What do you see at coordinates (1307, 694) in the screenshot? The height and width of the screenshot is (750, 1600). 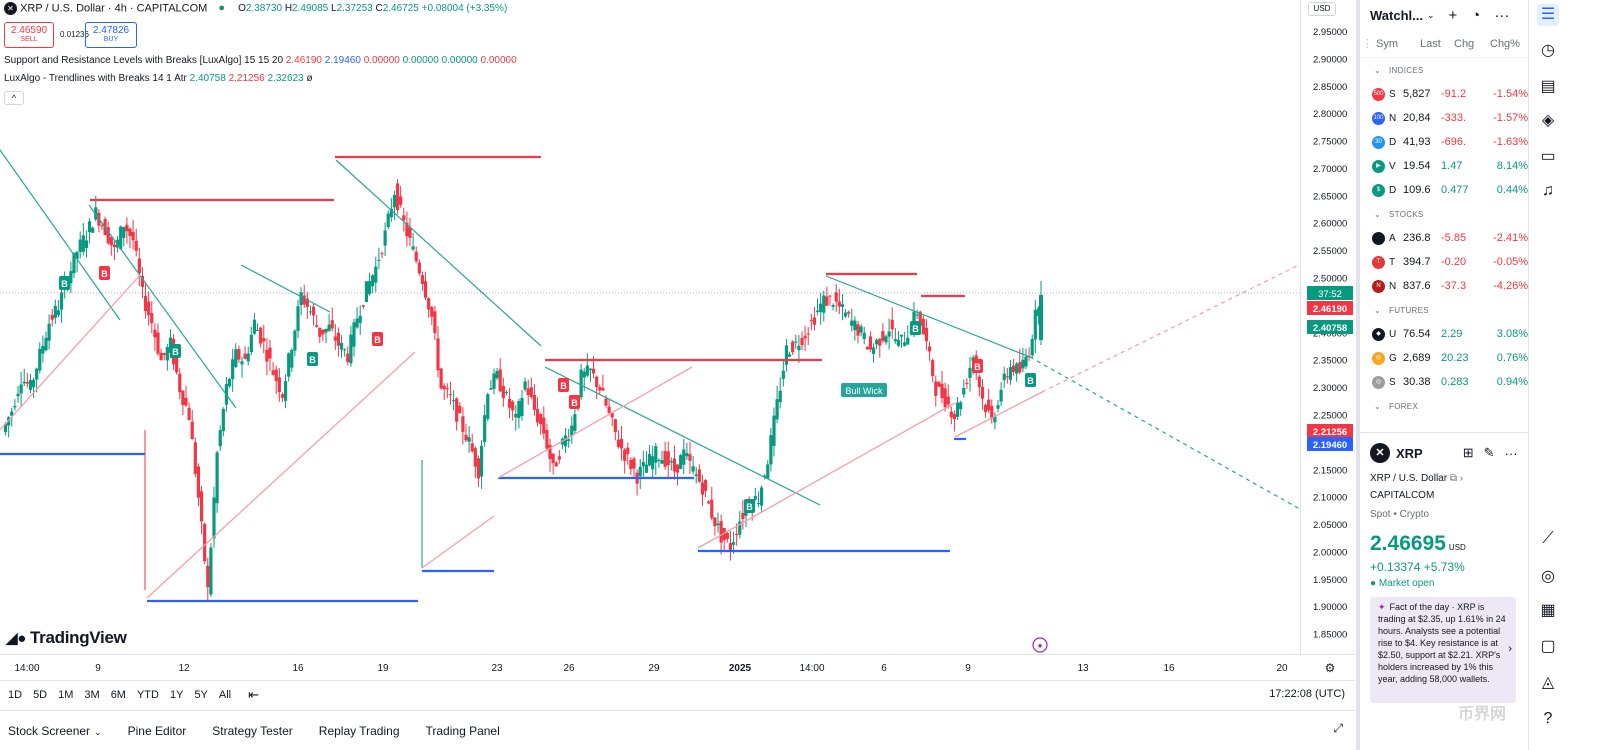 I see `utc-clock: 17:22:08 (UTC)` at bounding box center [1307, 694].